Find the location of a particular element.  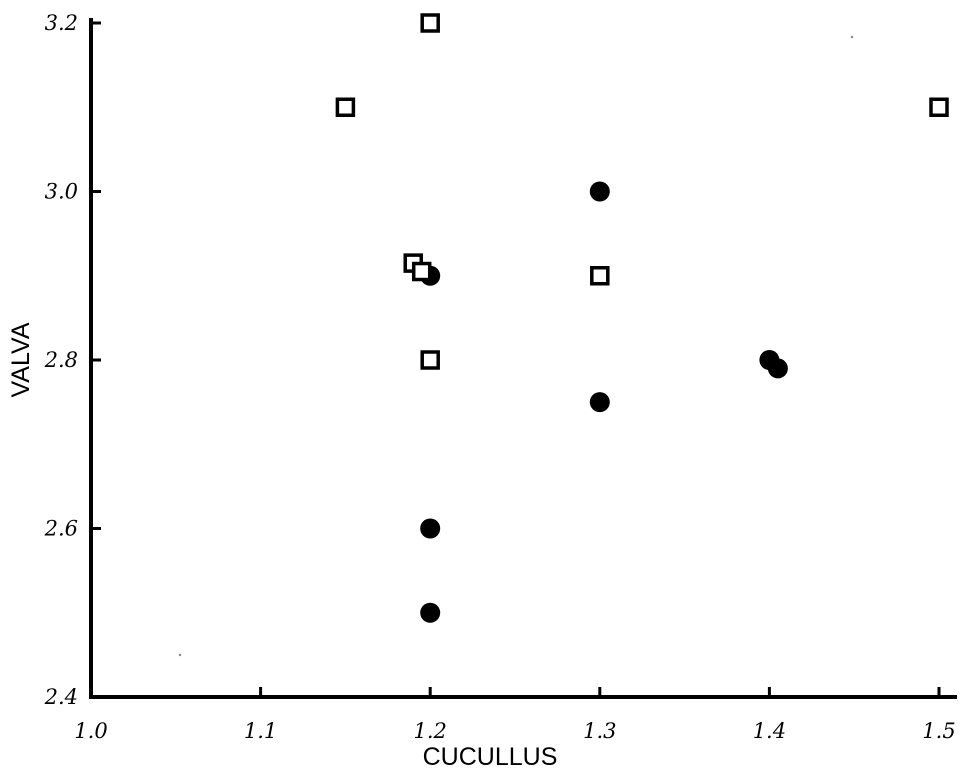

x-axis-title: CUCULLUS is located at coordinates (490, 755).